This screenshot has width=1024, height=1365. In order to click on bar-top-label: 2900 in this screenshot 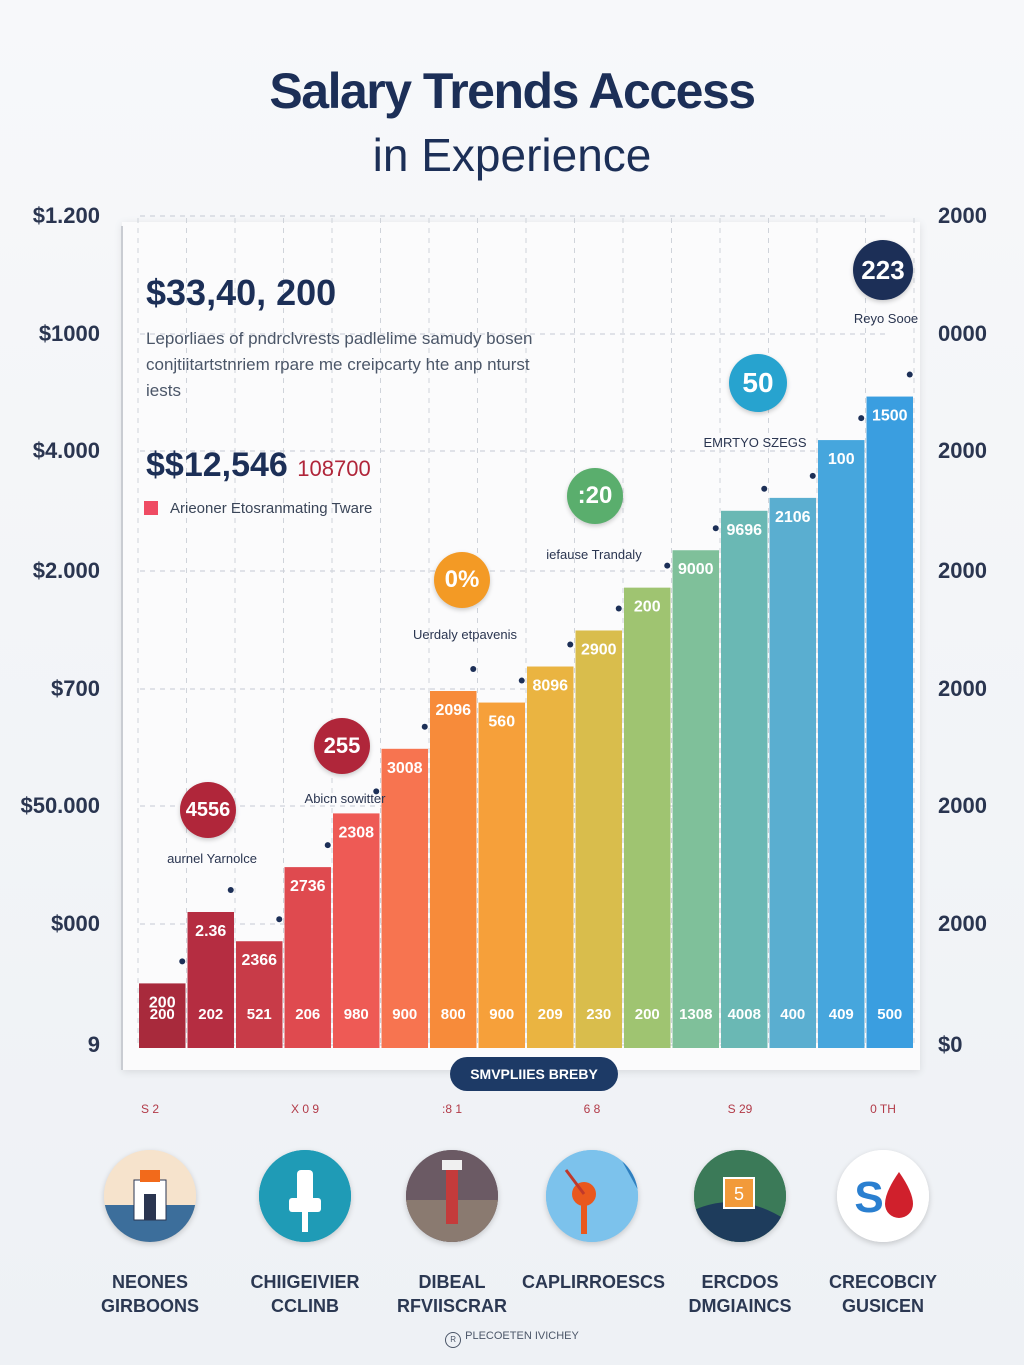, I will do `click(599, 649)`.